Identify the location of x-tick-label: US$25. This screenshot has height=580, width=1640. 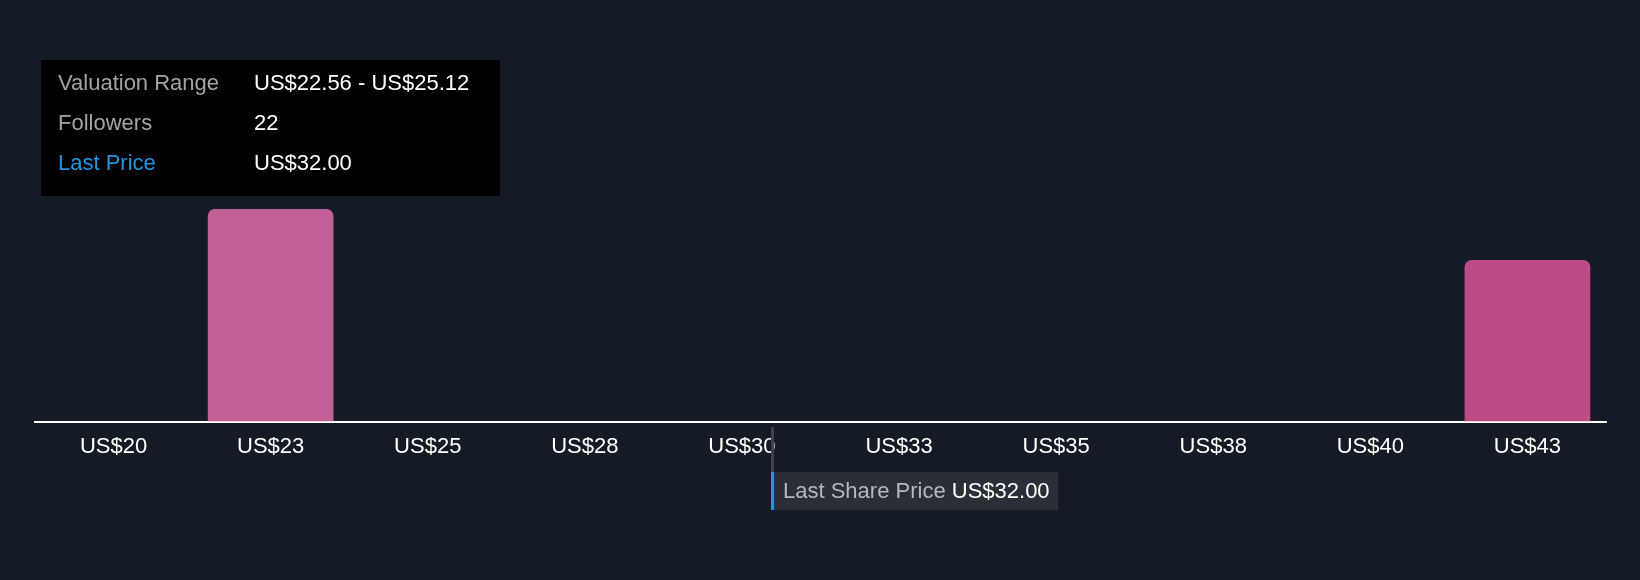
(428, 445).